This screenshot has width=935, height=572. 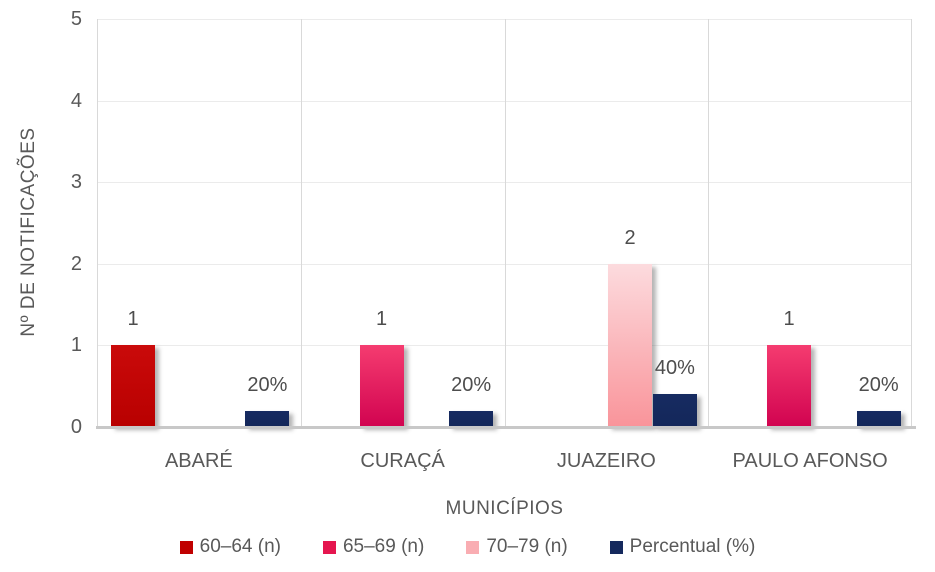 I want to click on bar-65-69-n-curaçá, so click(x=381, y=386).